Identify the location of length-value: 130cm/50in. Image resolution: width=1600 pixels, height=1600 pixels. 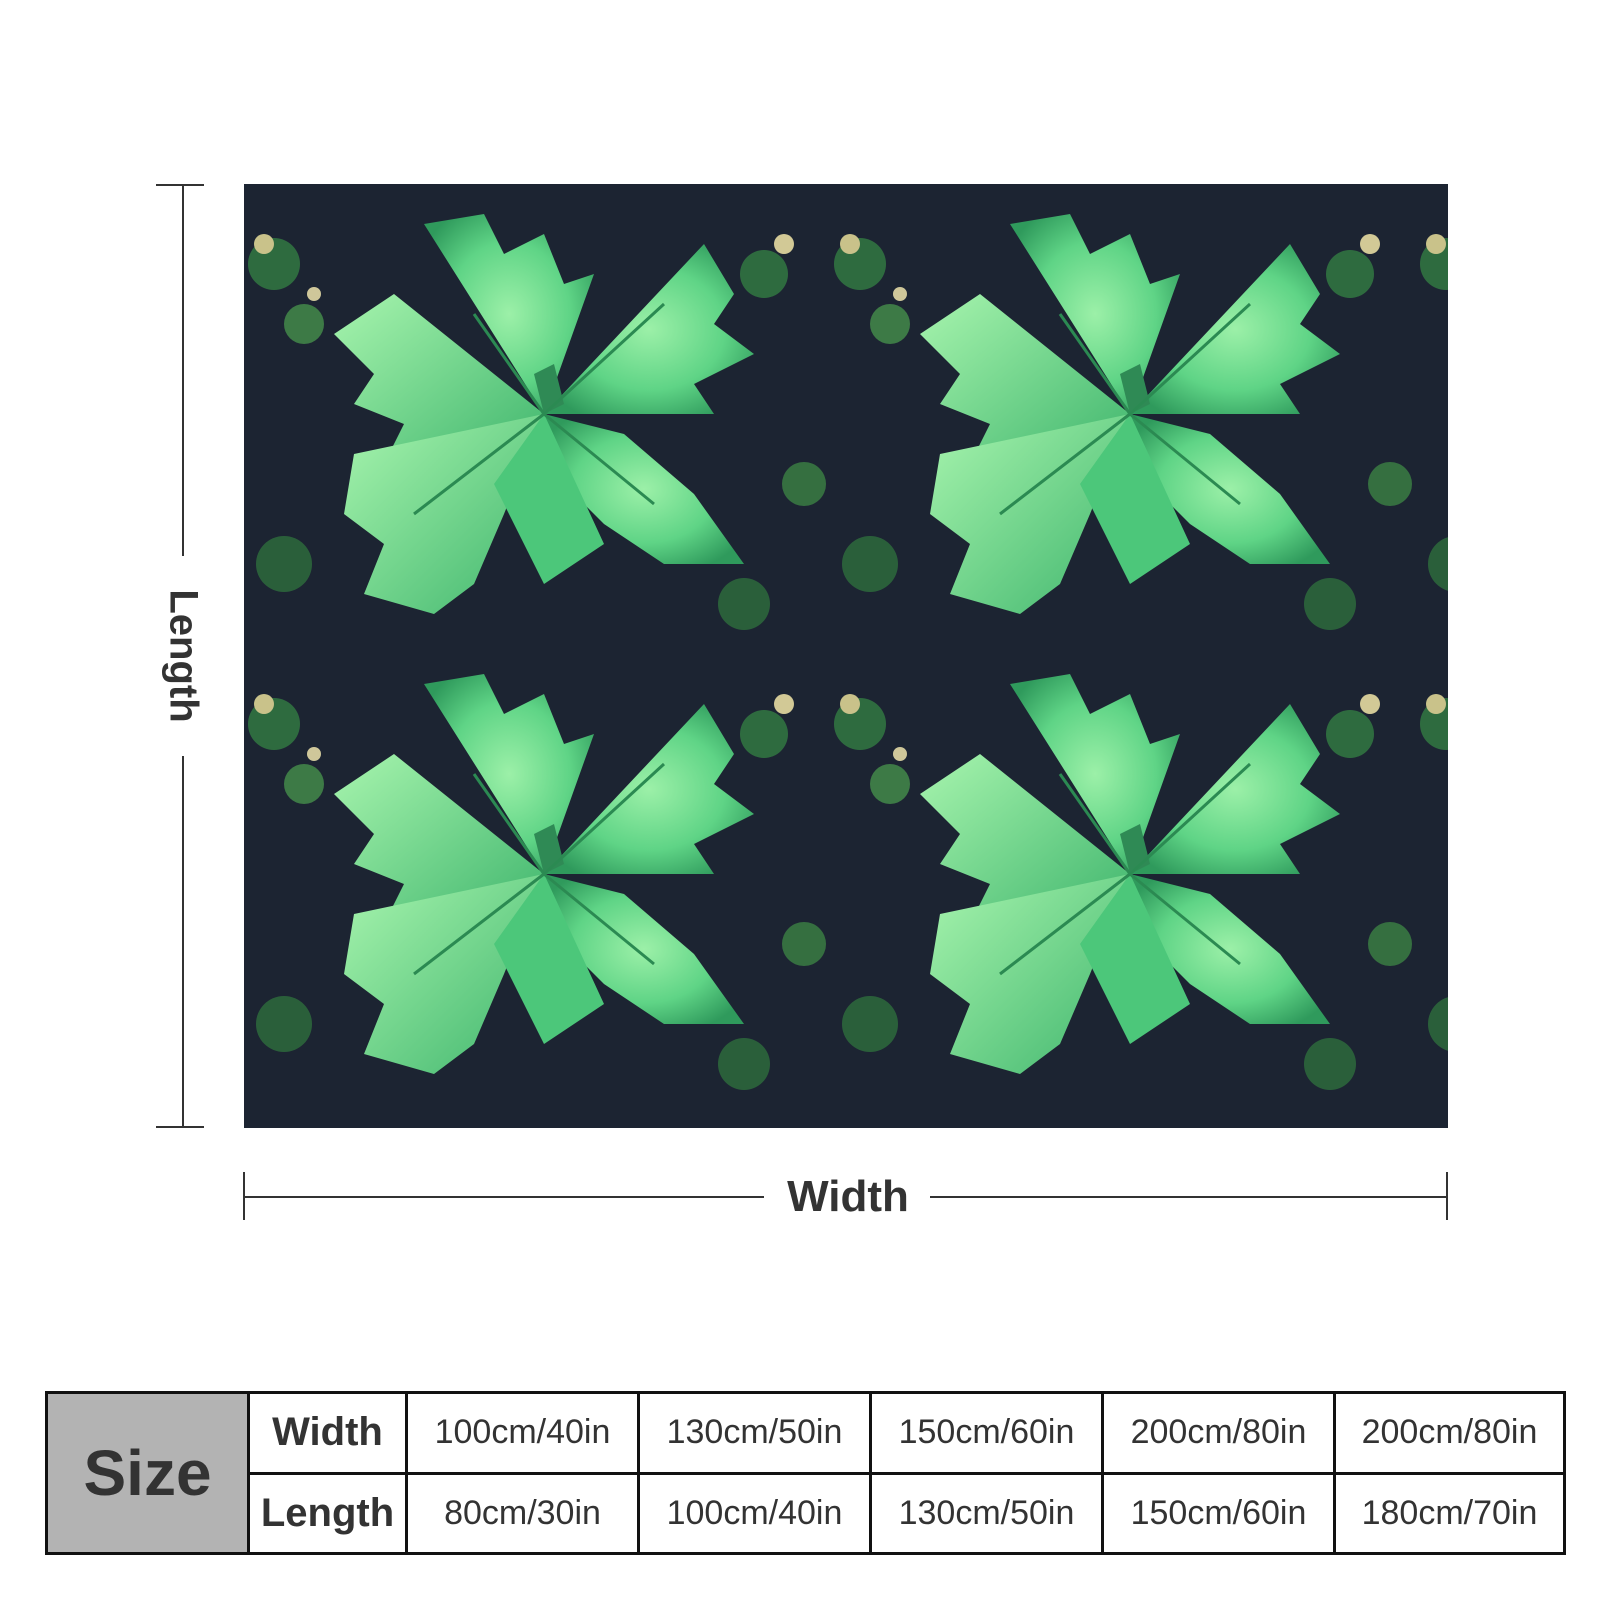
(986, 1513).